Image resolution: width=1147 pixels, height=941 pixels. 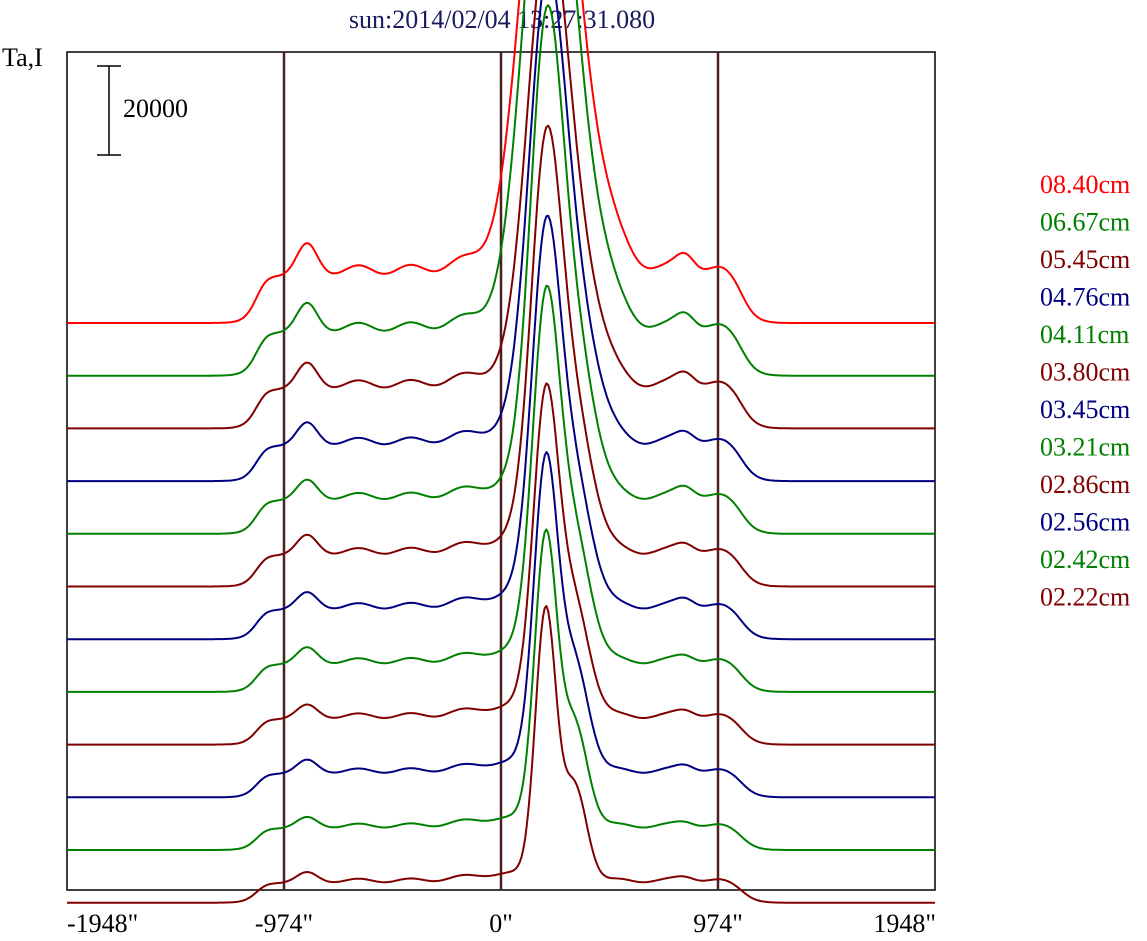 What do you see at coordinates (1085, 484) in the screenshot?
I see `legend-item: 02.86cm` at bounding box center [1085, 484].